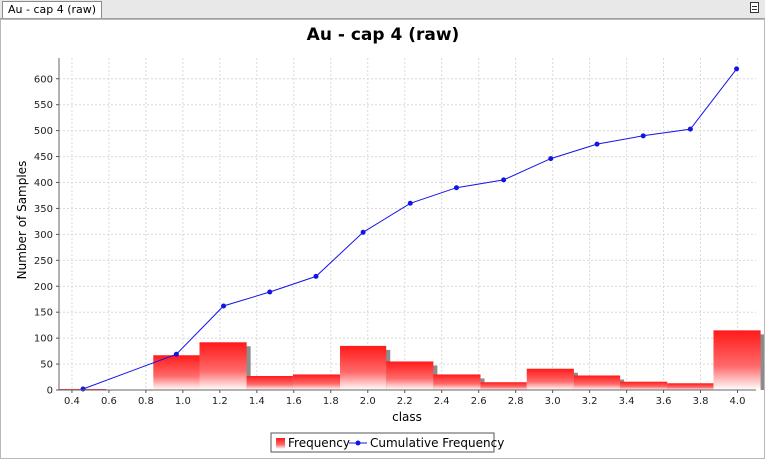 This screenshot has height=459, width=765. What do you see at coordinates (146, 401) in the screenshot?
I see `x-tick-label: 0.8` at bounding box center [146, 401].